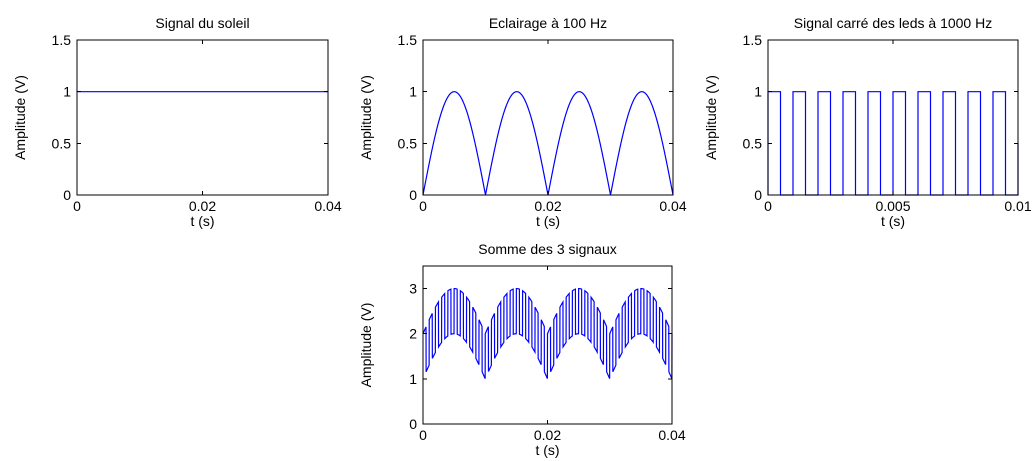 This screenshot has height=461, width=1036. What do you see at coordinates (1017, 206) in the screenshot?
I see `x-tick-label: 0.01` at bounding box center [1017, 206].